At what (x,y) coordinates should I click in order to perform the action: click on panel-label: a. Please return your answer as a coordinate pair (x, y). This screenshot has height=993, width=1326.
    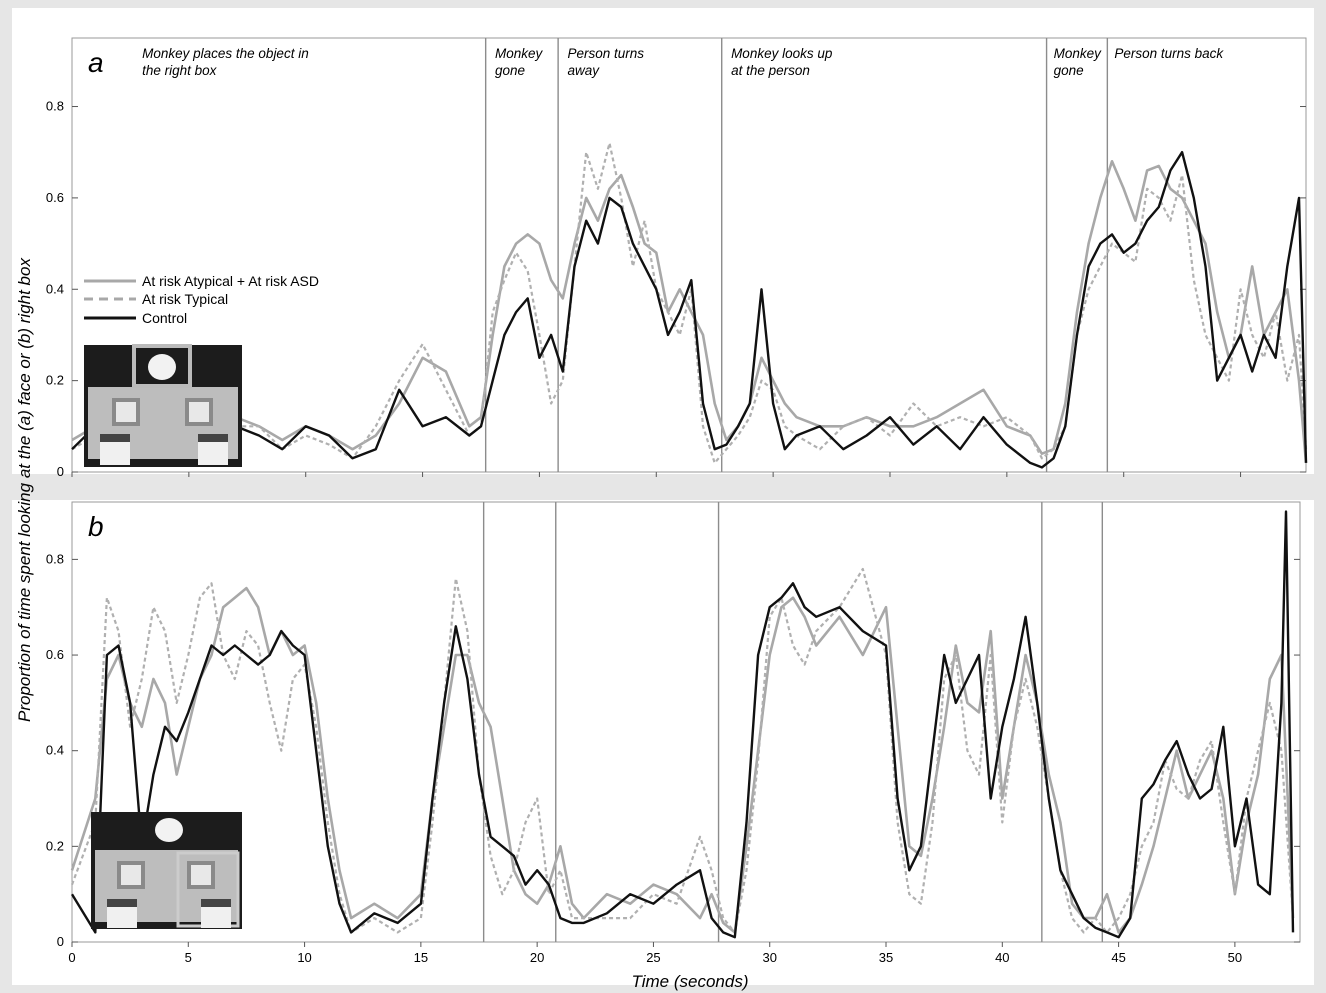
    Looking at the image, I should click on (96, 62).